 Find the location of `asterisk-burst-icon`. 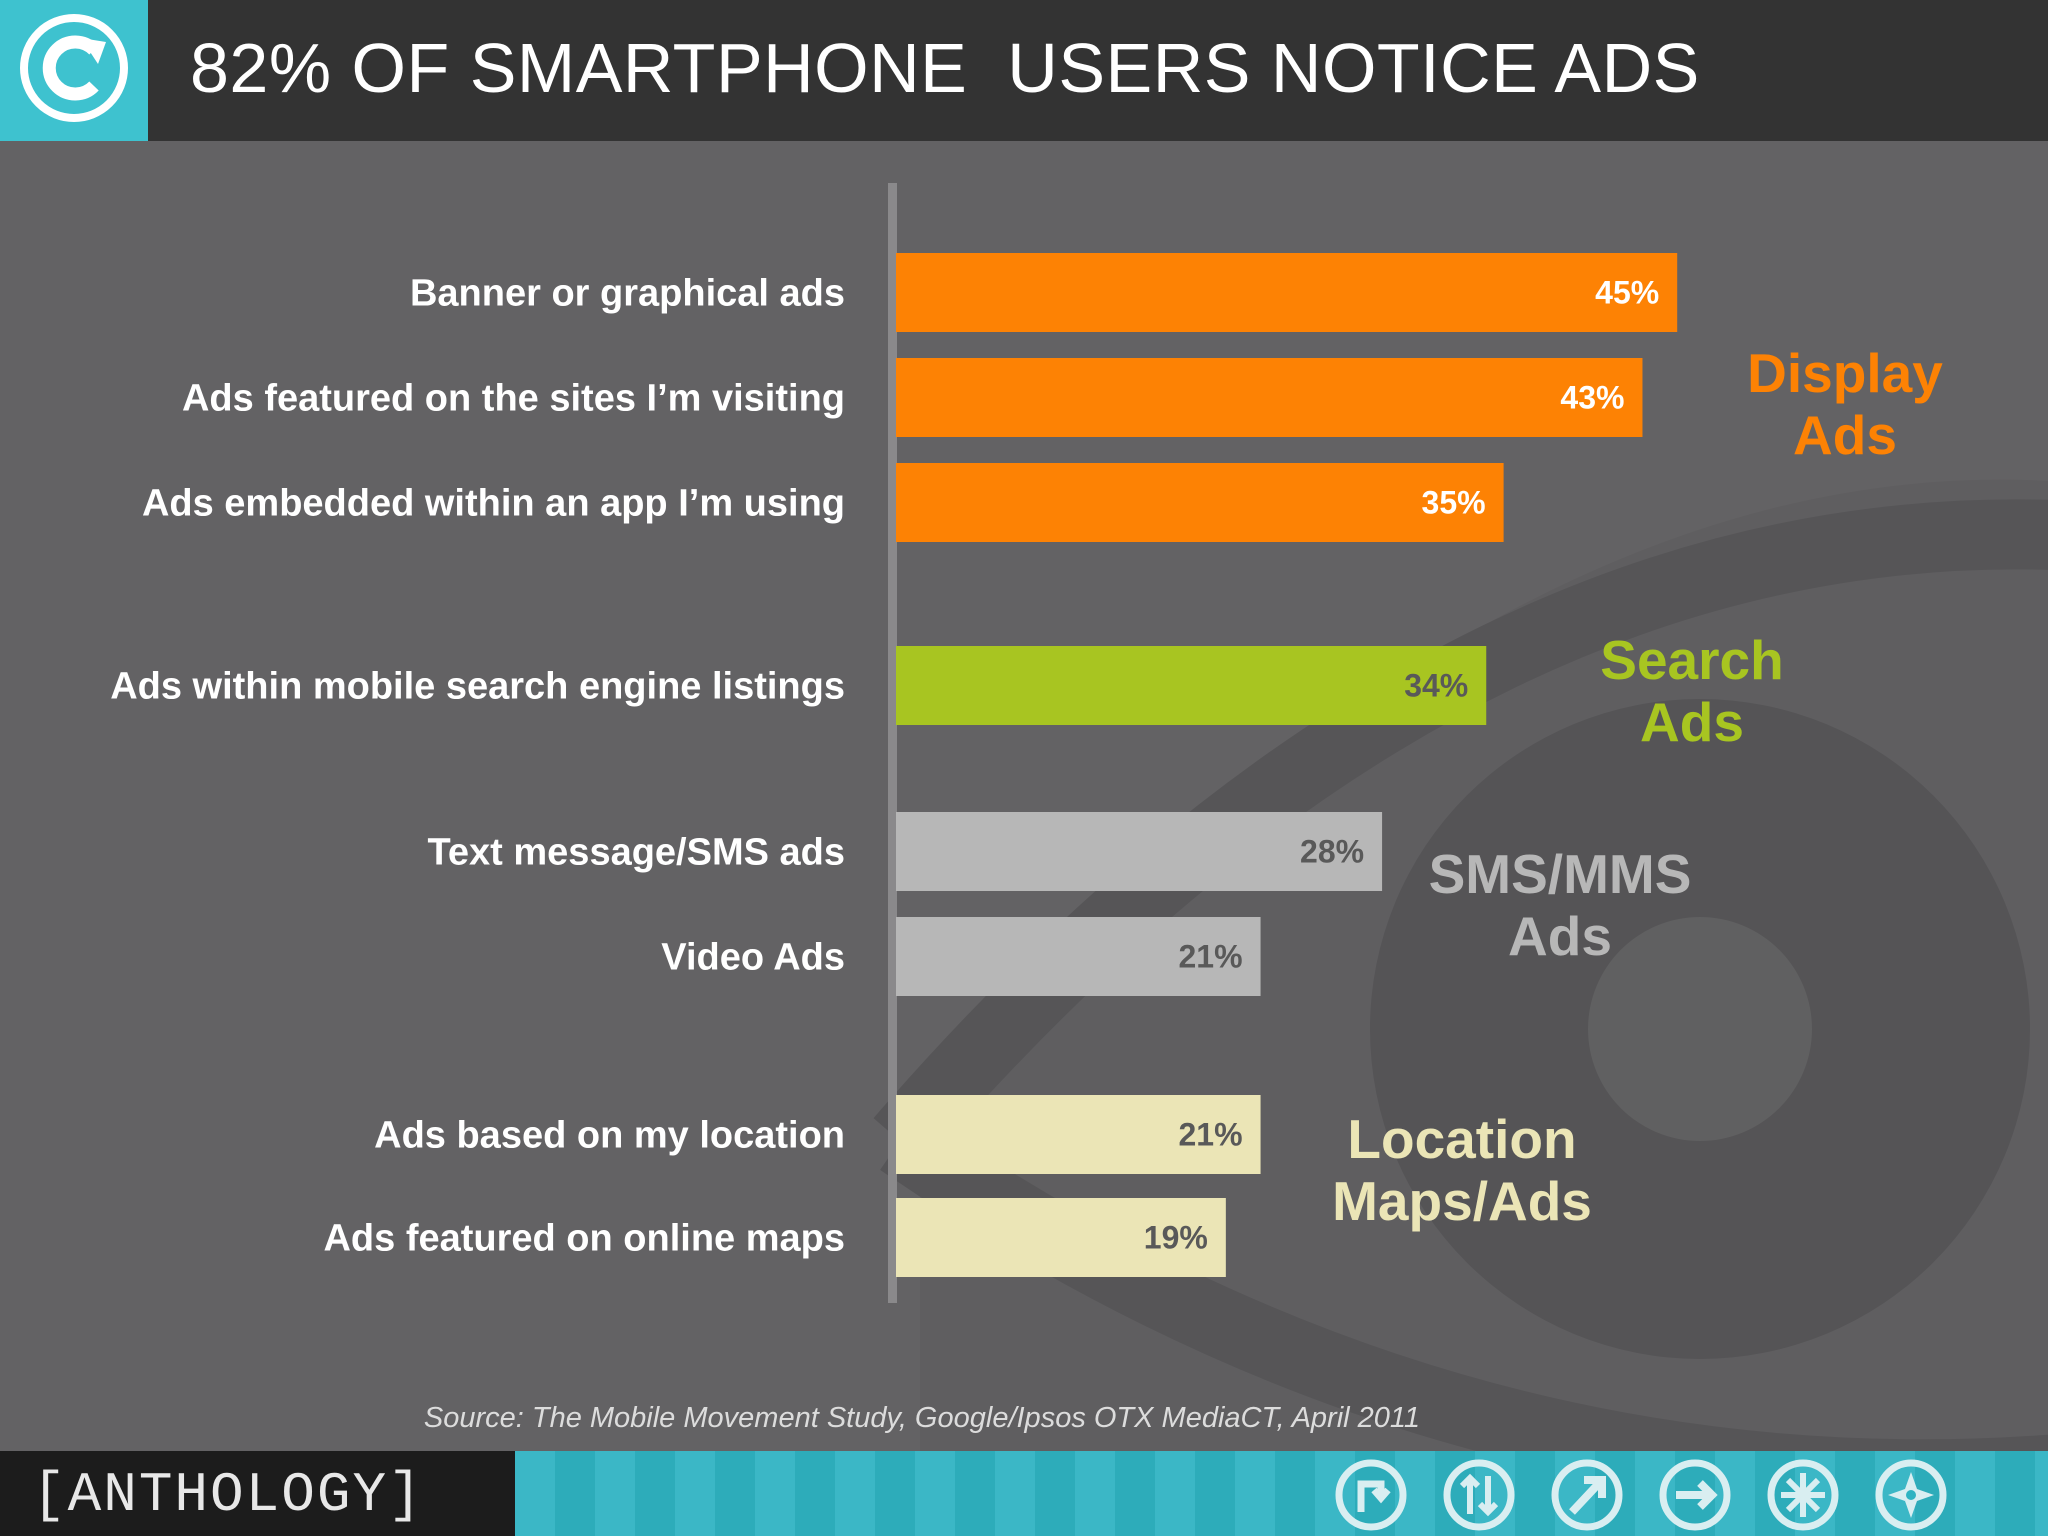

asterisk-burst-icon is located at coordinates (1803, 1495).